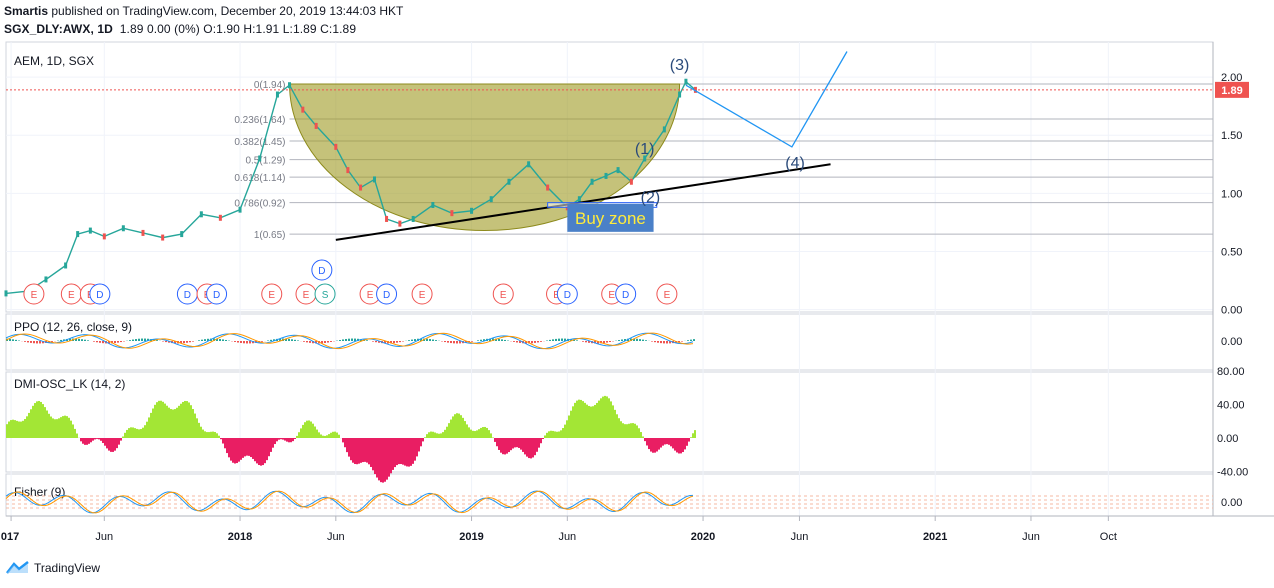 This screenshot has width=1274, height=588. What do you see at coordinates (609, 495) in the screenshot?
I see `pane-frame` at bounding box center [609, 495].